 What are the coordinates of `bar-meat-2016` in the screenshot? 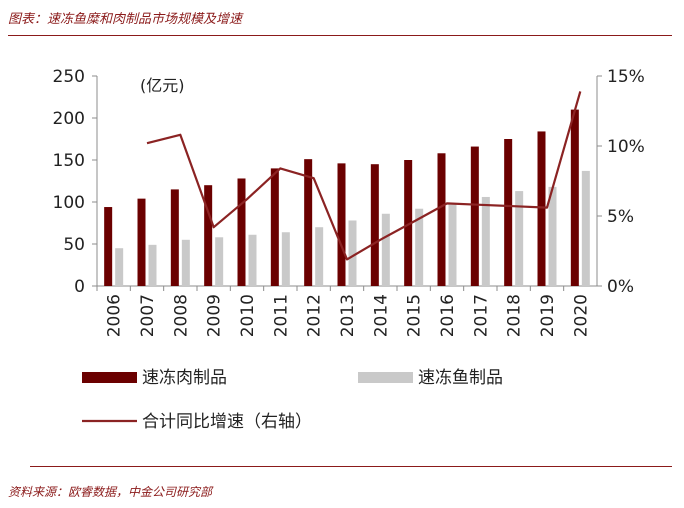 It's located at (441, 219).